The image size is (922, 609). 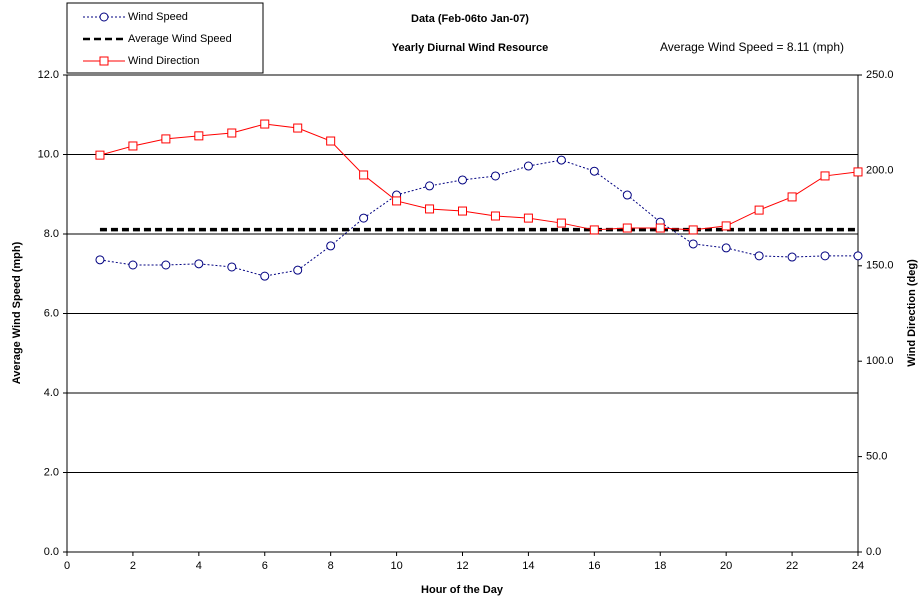 What do you see at coordinates (792, 566) in the screenshot?
I see `x-tick-label: 22` at bounding box center [792, 566].